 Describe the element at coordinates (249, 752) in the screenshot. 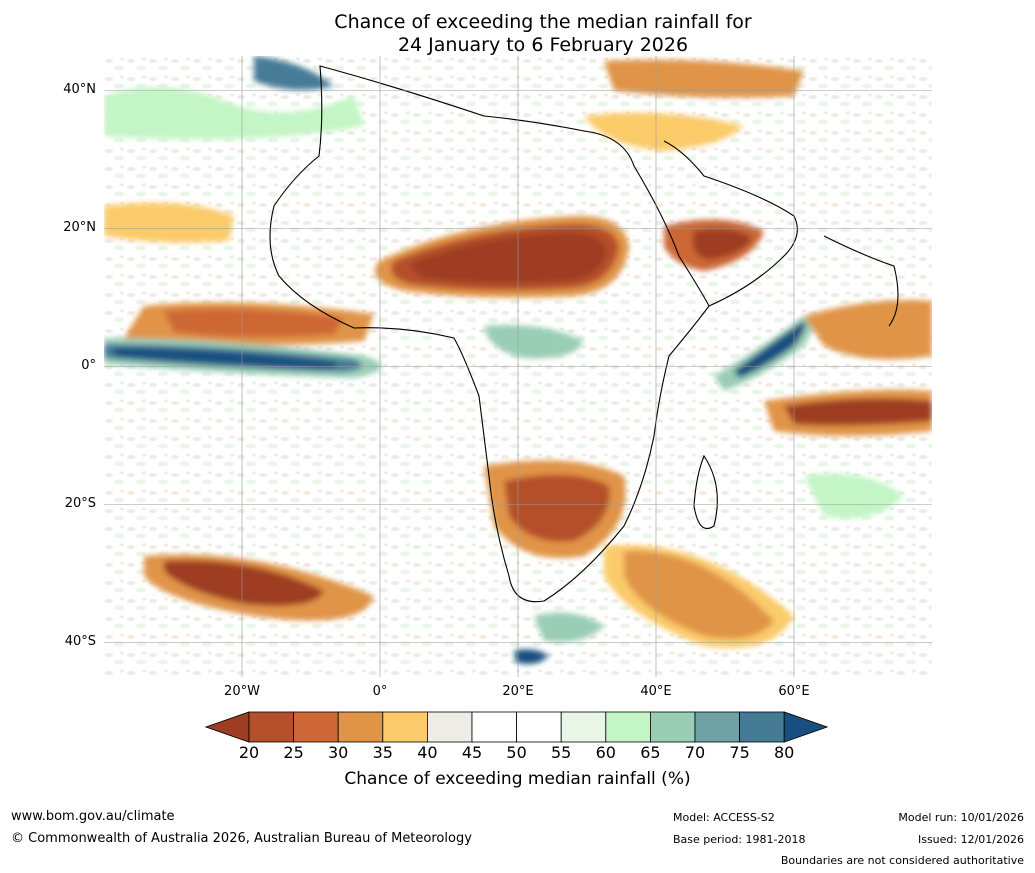

I see `colorbar-tick-label: 20` at that location.